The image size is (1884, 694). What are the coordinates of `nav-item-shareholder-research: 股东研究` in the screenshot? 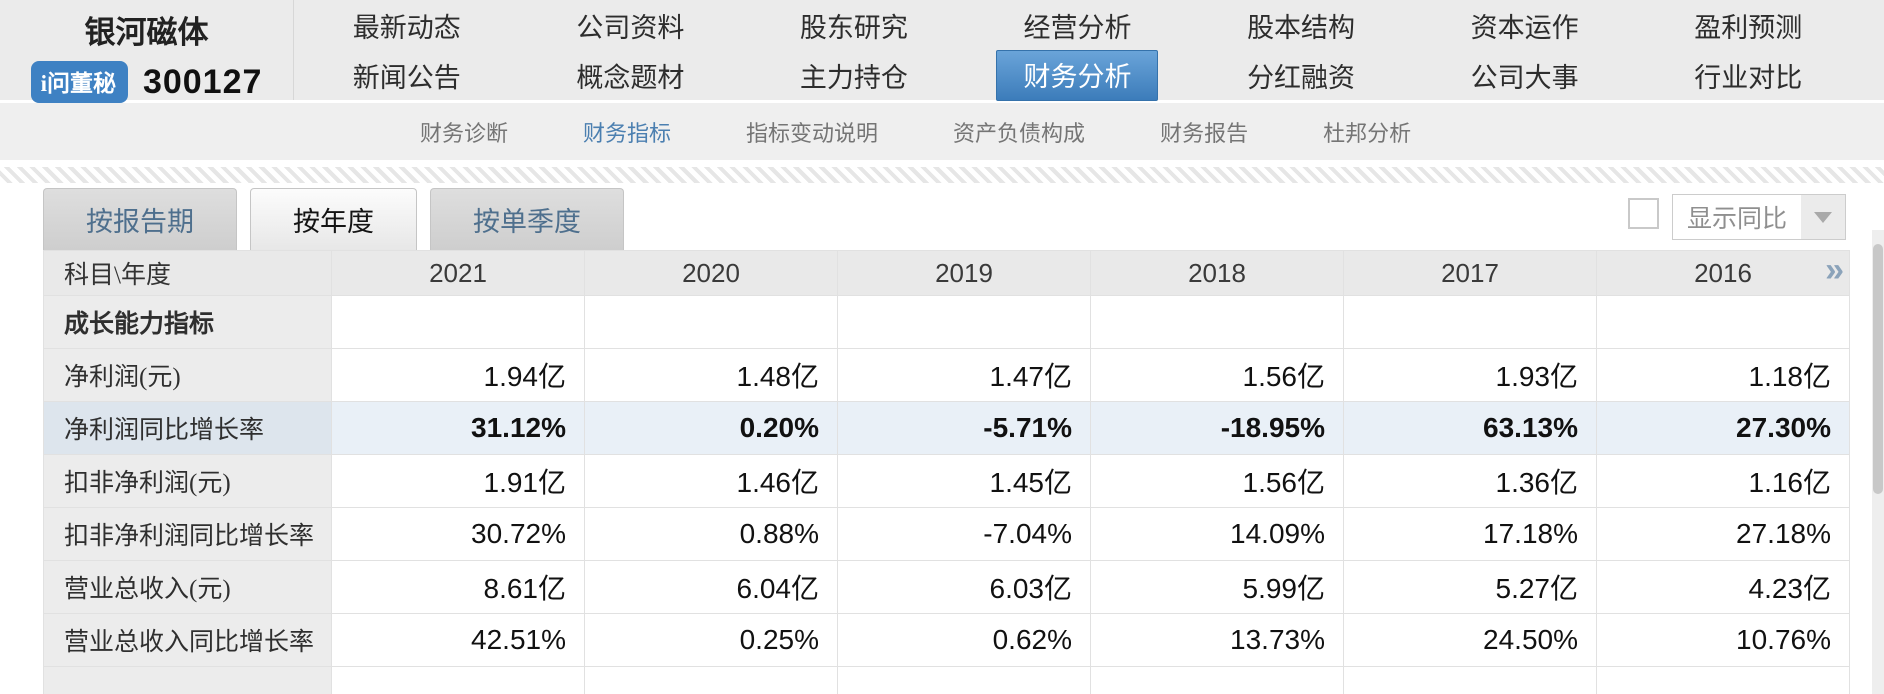 It's located at (853, 27).